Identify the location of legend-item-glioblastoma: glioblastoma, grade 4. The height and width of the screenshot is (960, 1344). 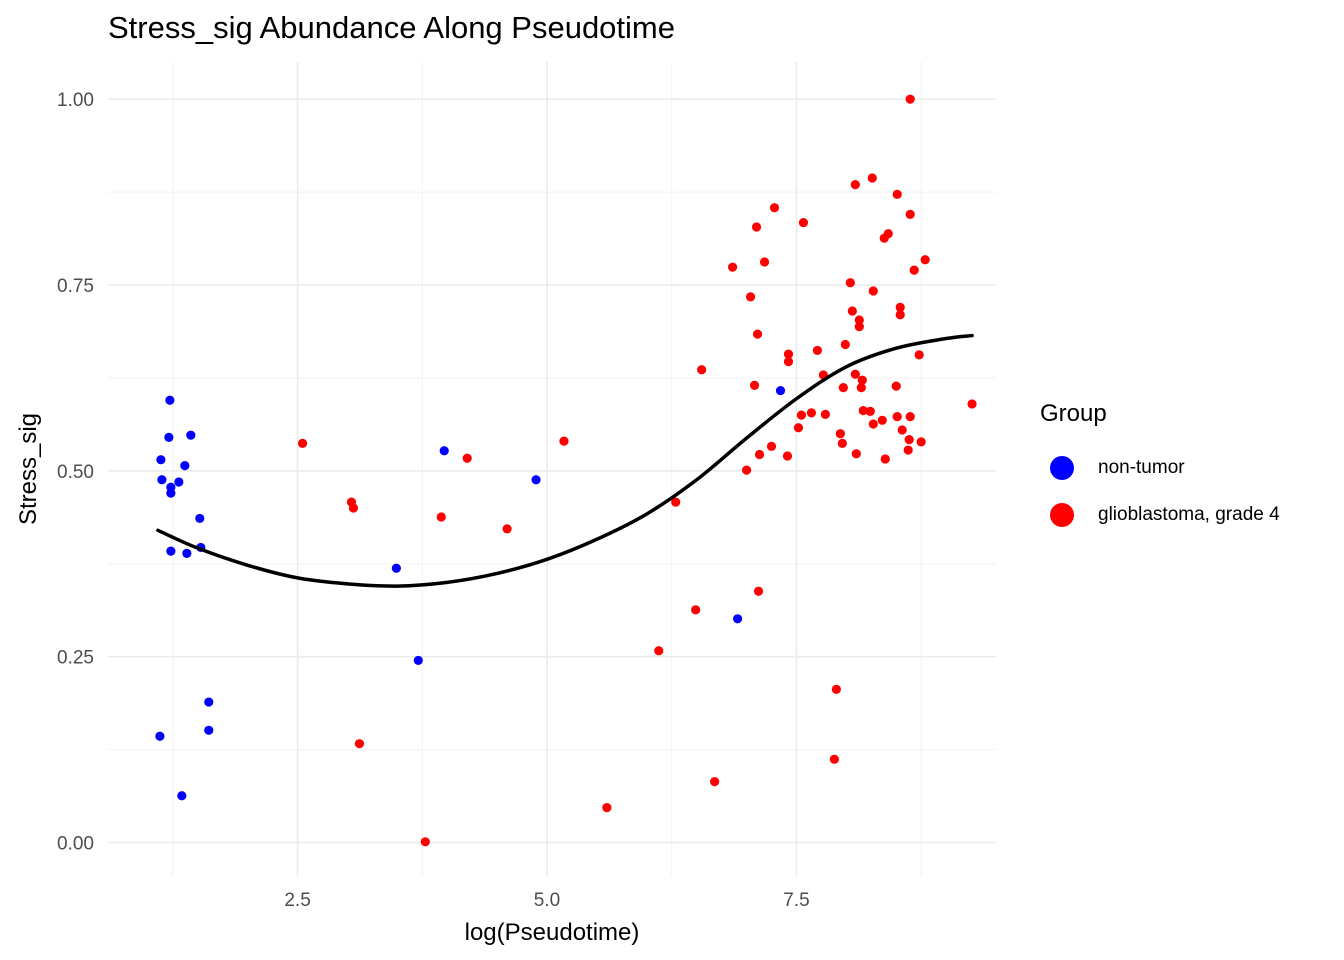
(1160, 514).